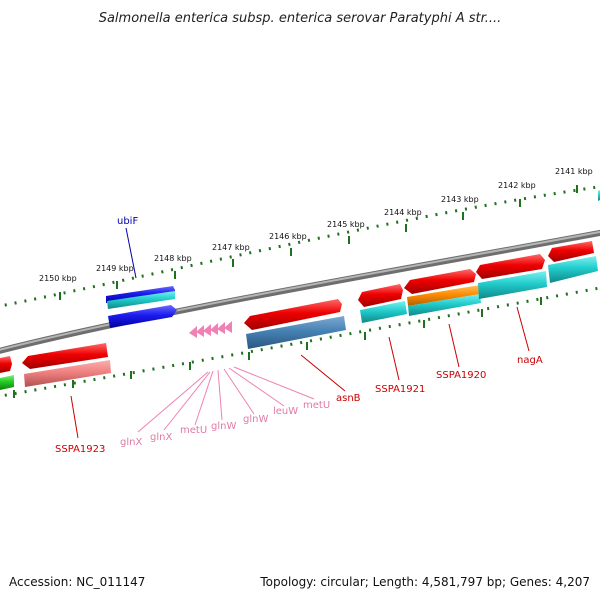  Describe the element at coordinates (400, 389) in the screenshot. I see `label-SSPA1921: SSPA1921` at that location.